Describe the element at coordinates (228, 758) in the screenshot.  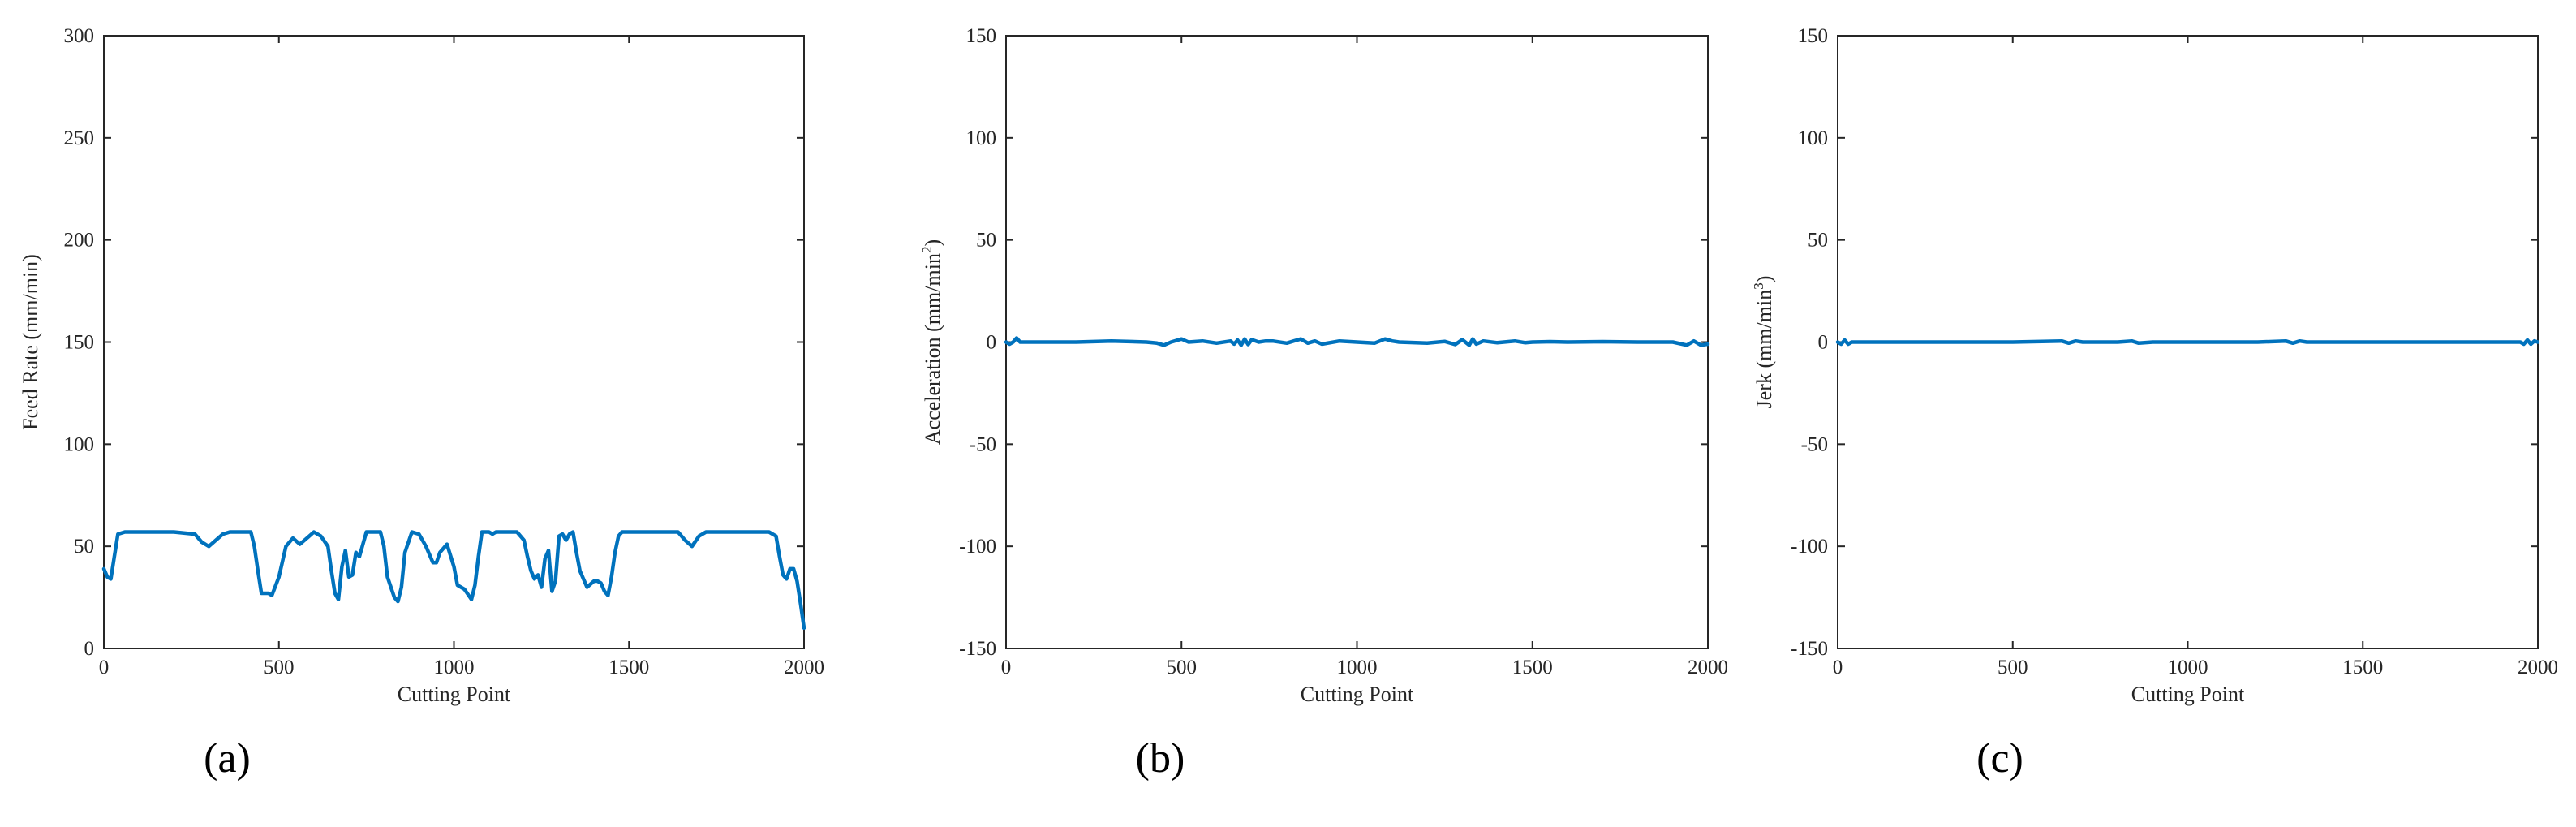
I see `caption-a: (a)` at that location.